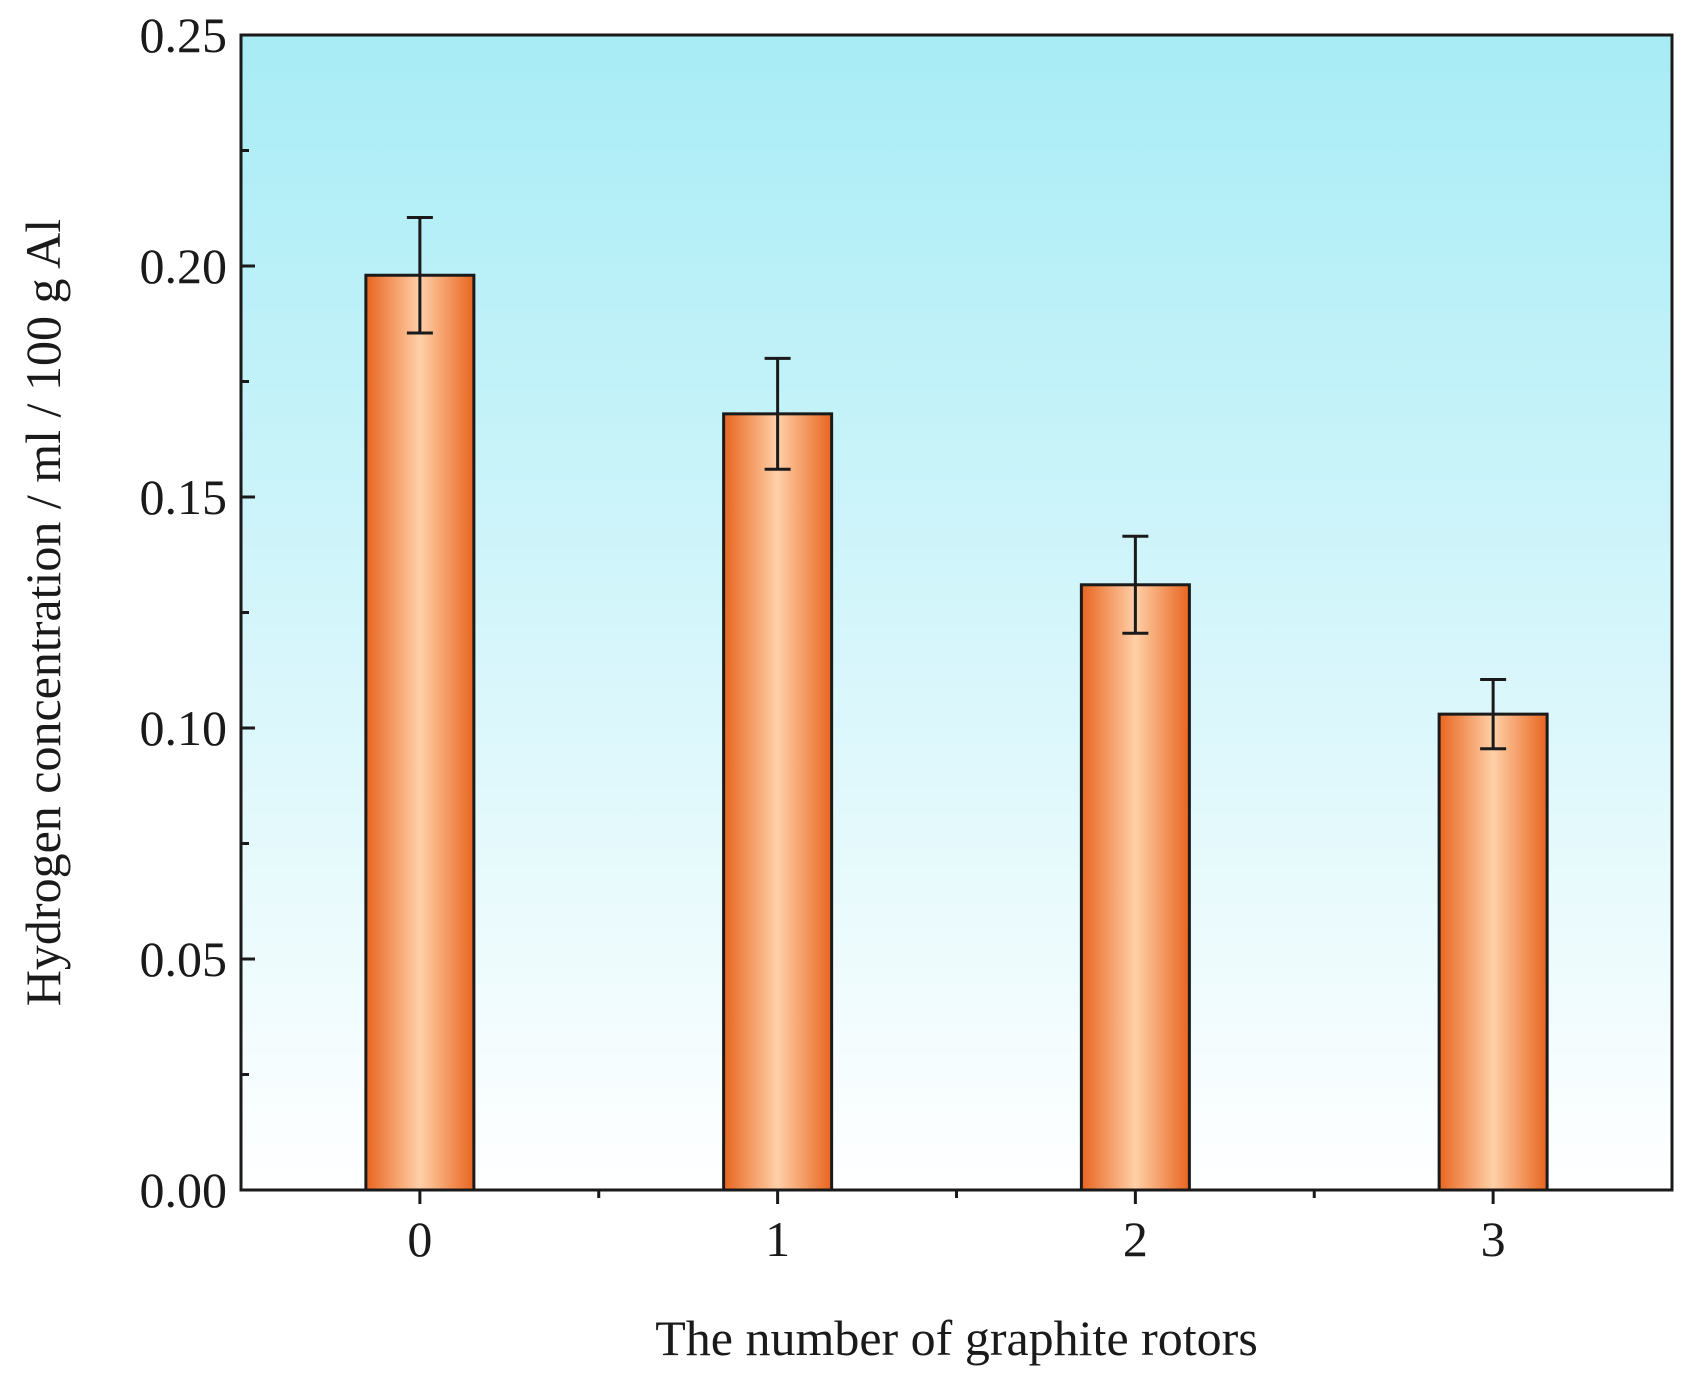 The image size is (1682, 1378). I want to click on y-tick-label: 0.10, so click(184, 728).